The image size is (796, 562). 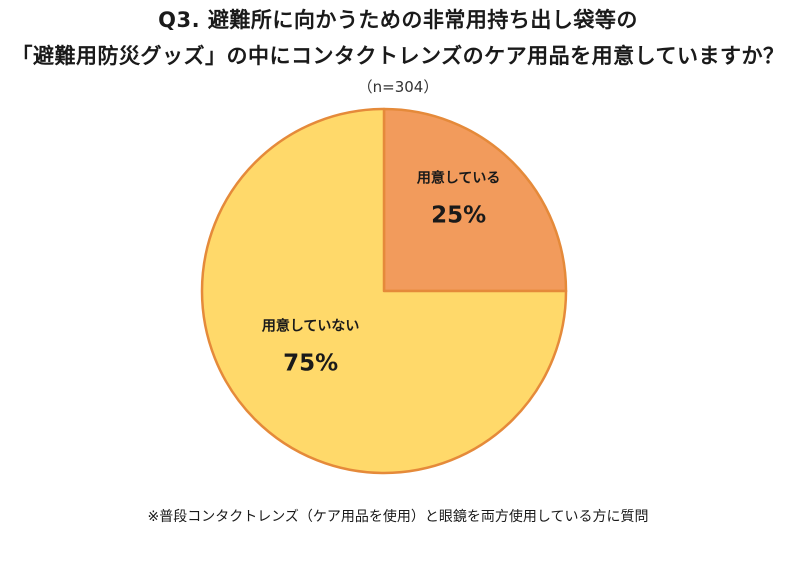 I want to click on chart-title-line-1: Q3. 避難所に向かうための非常用持ち出し袋等の, so click(x=398, y=20).